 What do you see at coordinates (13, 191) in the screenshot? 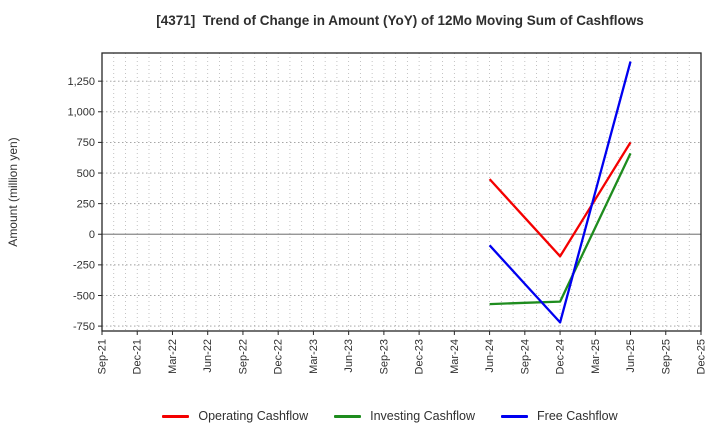
I see `y-axis-title: Amount (million yen)` at bounding box center [13, 191].